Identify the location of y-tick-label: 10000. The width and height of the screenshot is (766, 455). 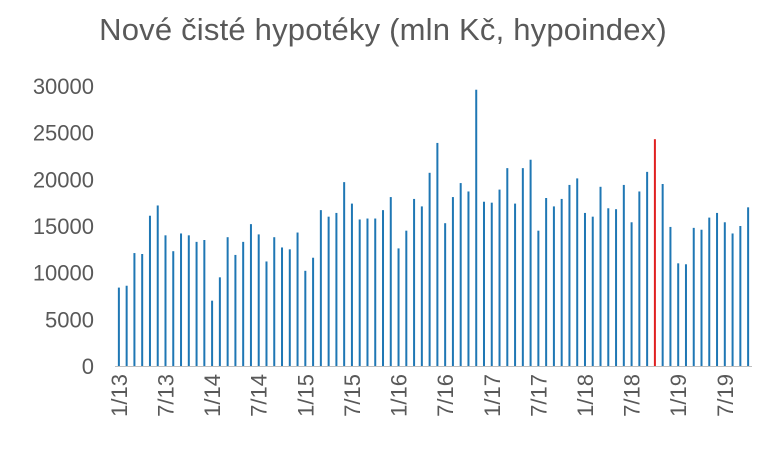
(63, 273).